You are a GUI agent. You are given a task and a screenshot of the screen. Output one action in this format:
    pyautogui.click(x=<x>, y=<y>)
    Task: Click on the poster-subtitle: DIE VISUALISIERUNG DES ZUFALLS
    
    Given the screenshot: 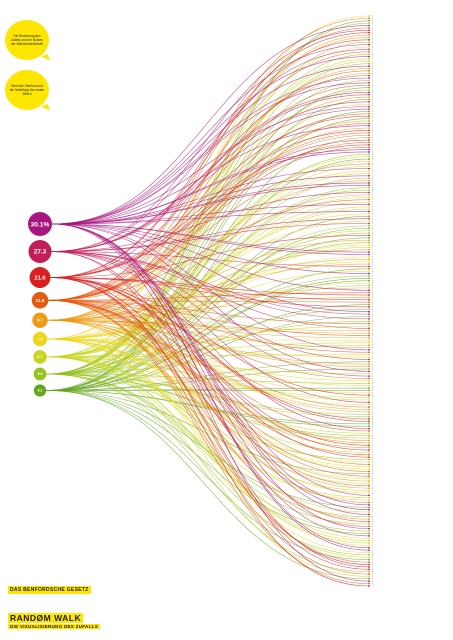 What is the action you would take?
    pyautogui.click(x=54, y=626)
    